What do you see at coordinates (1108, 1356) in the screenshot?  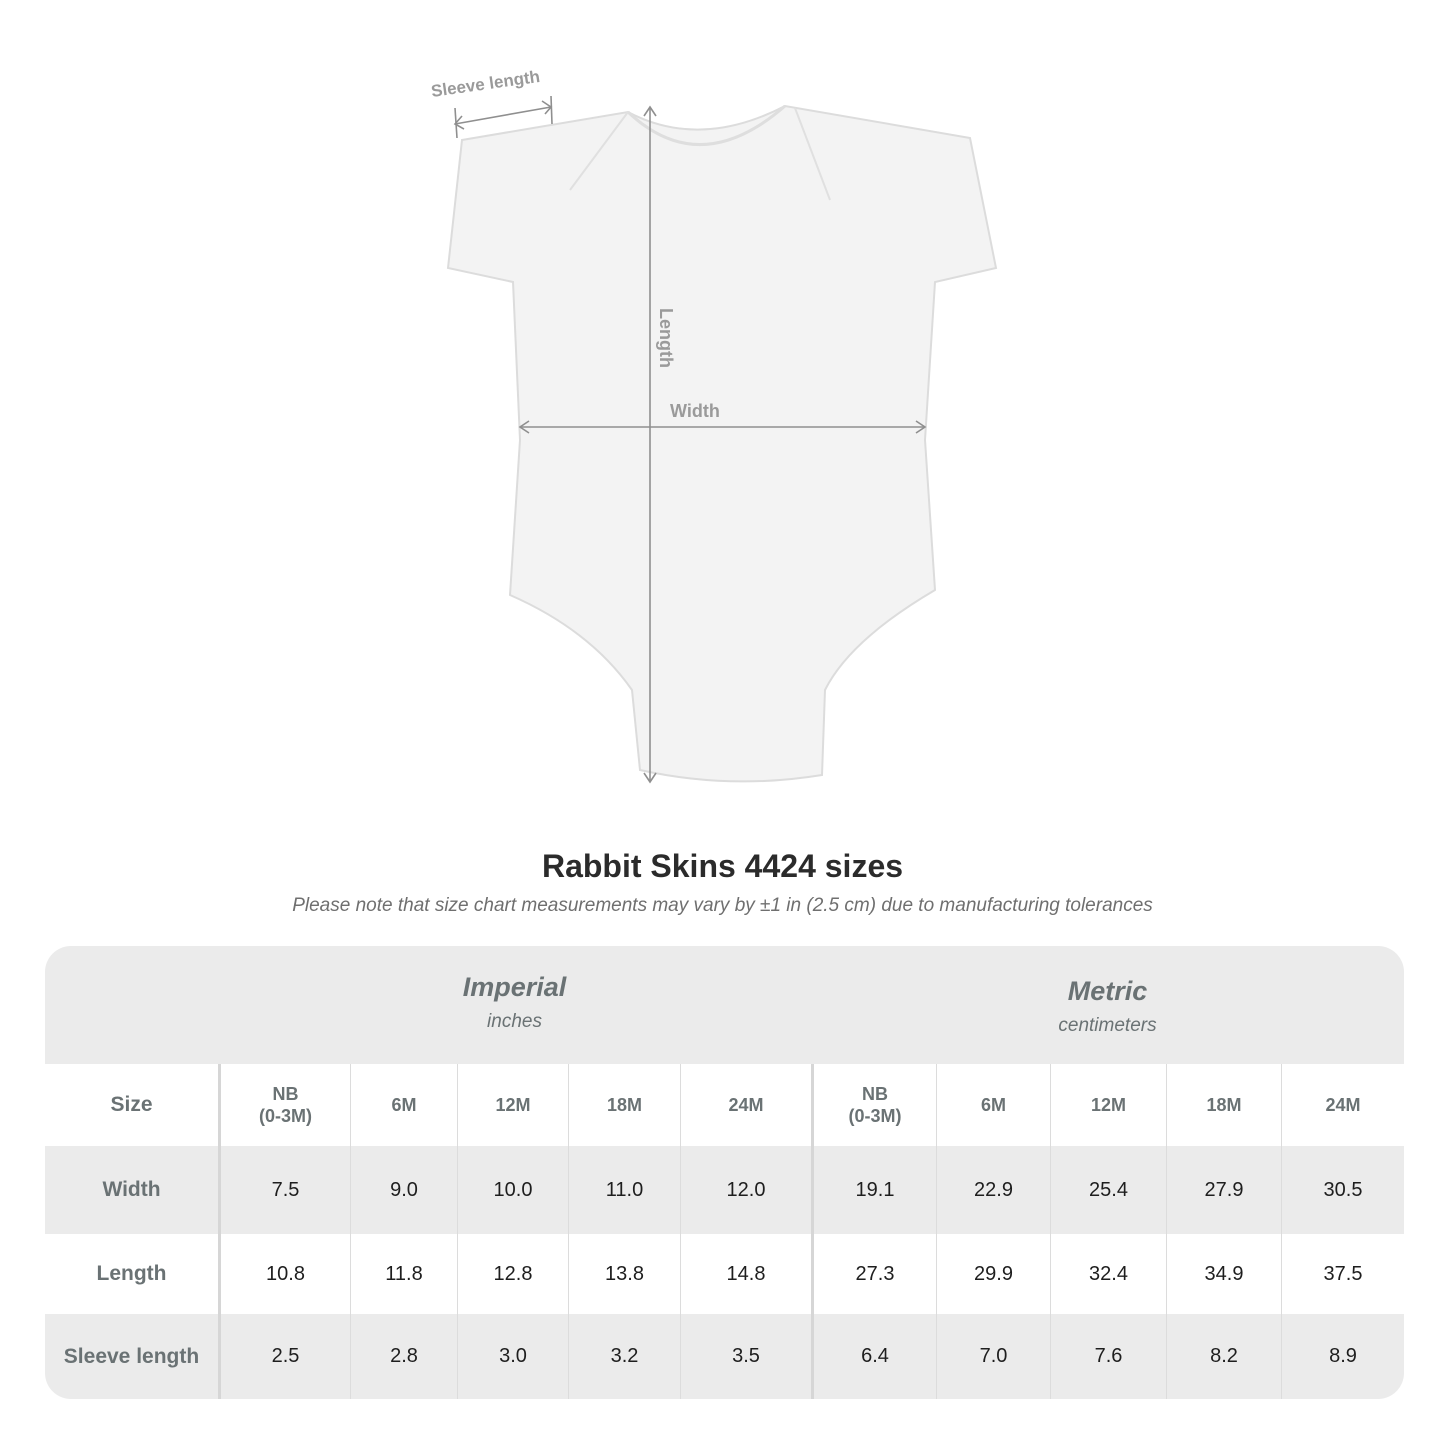 I see `value-cell: 7.6` at bounding box center [1108, 1356].